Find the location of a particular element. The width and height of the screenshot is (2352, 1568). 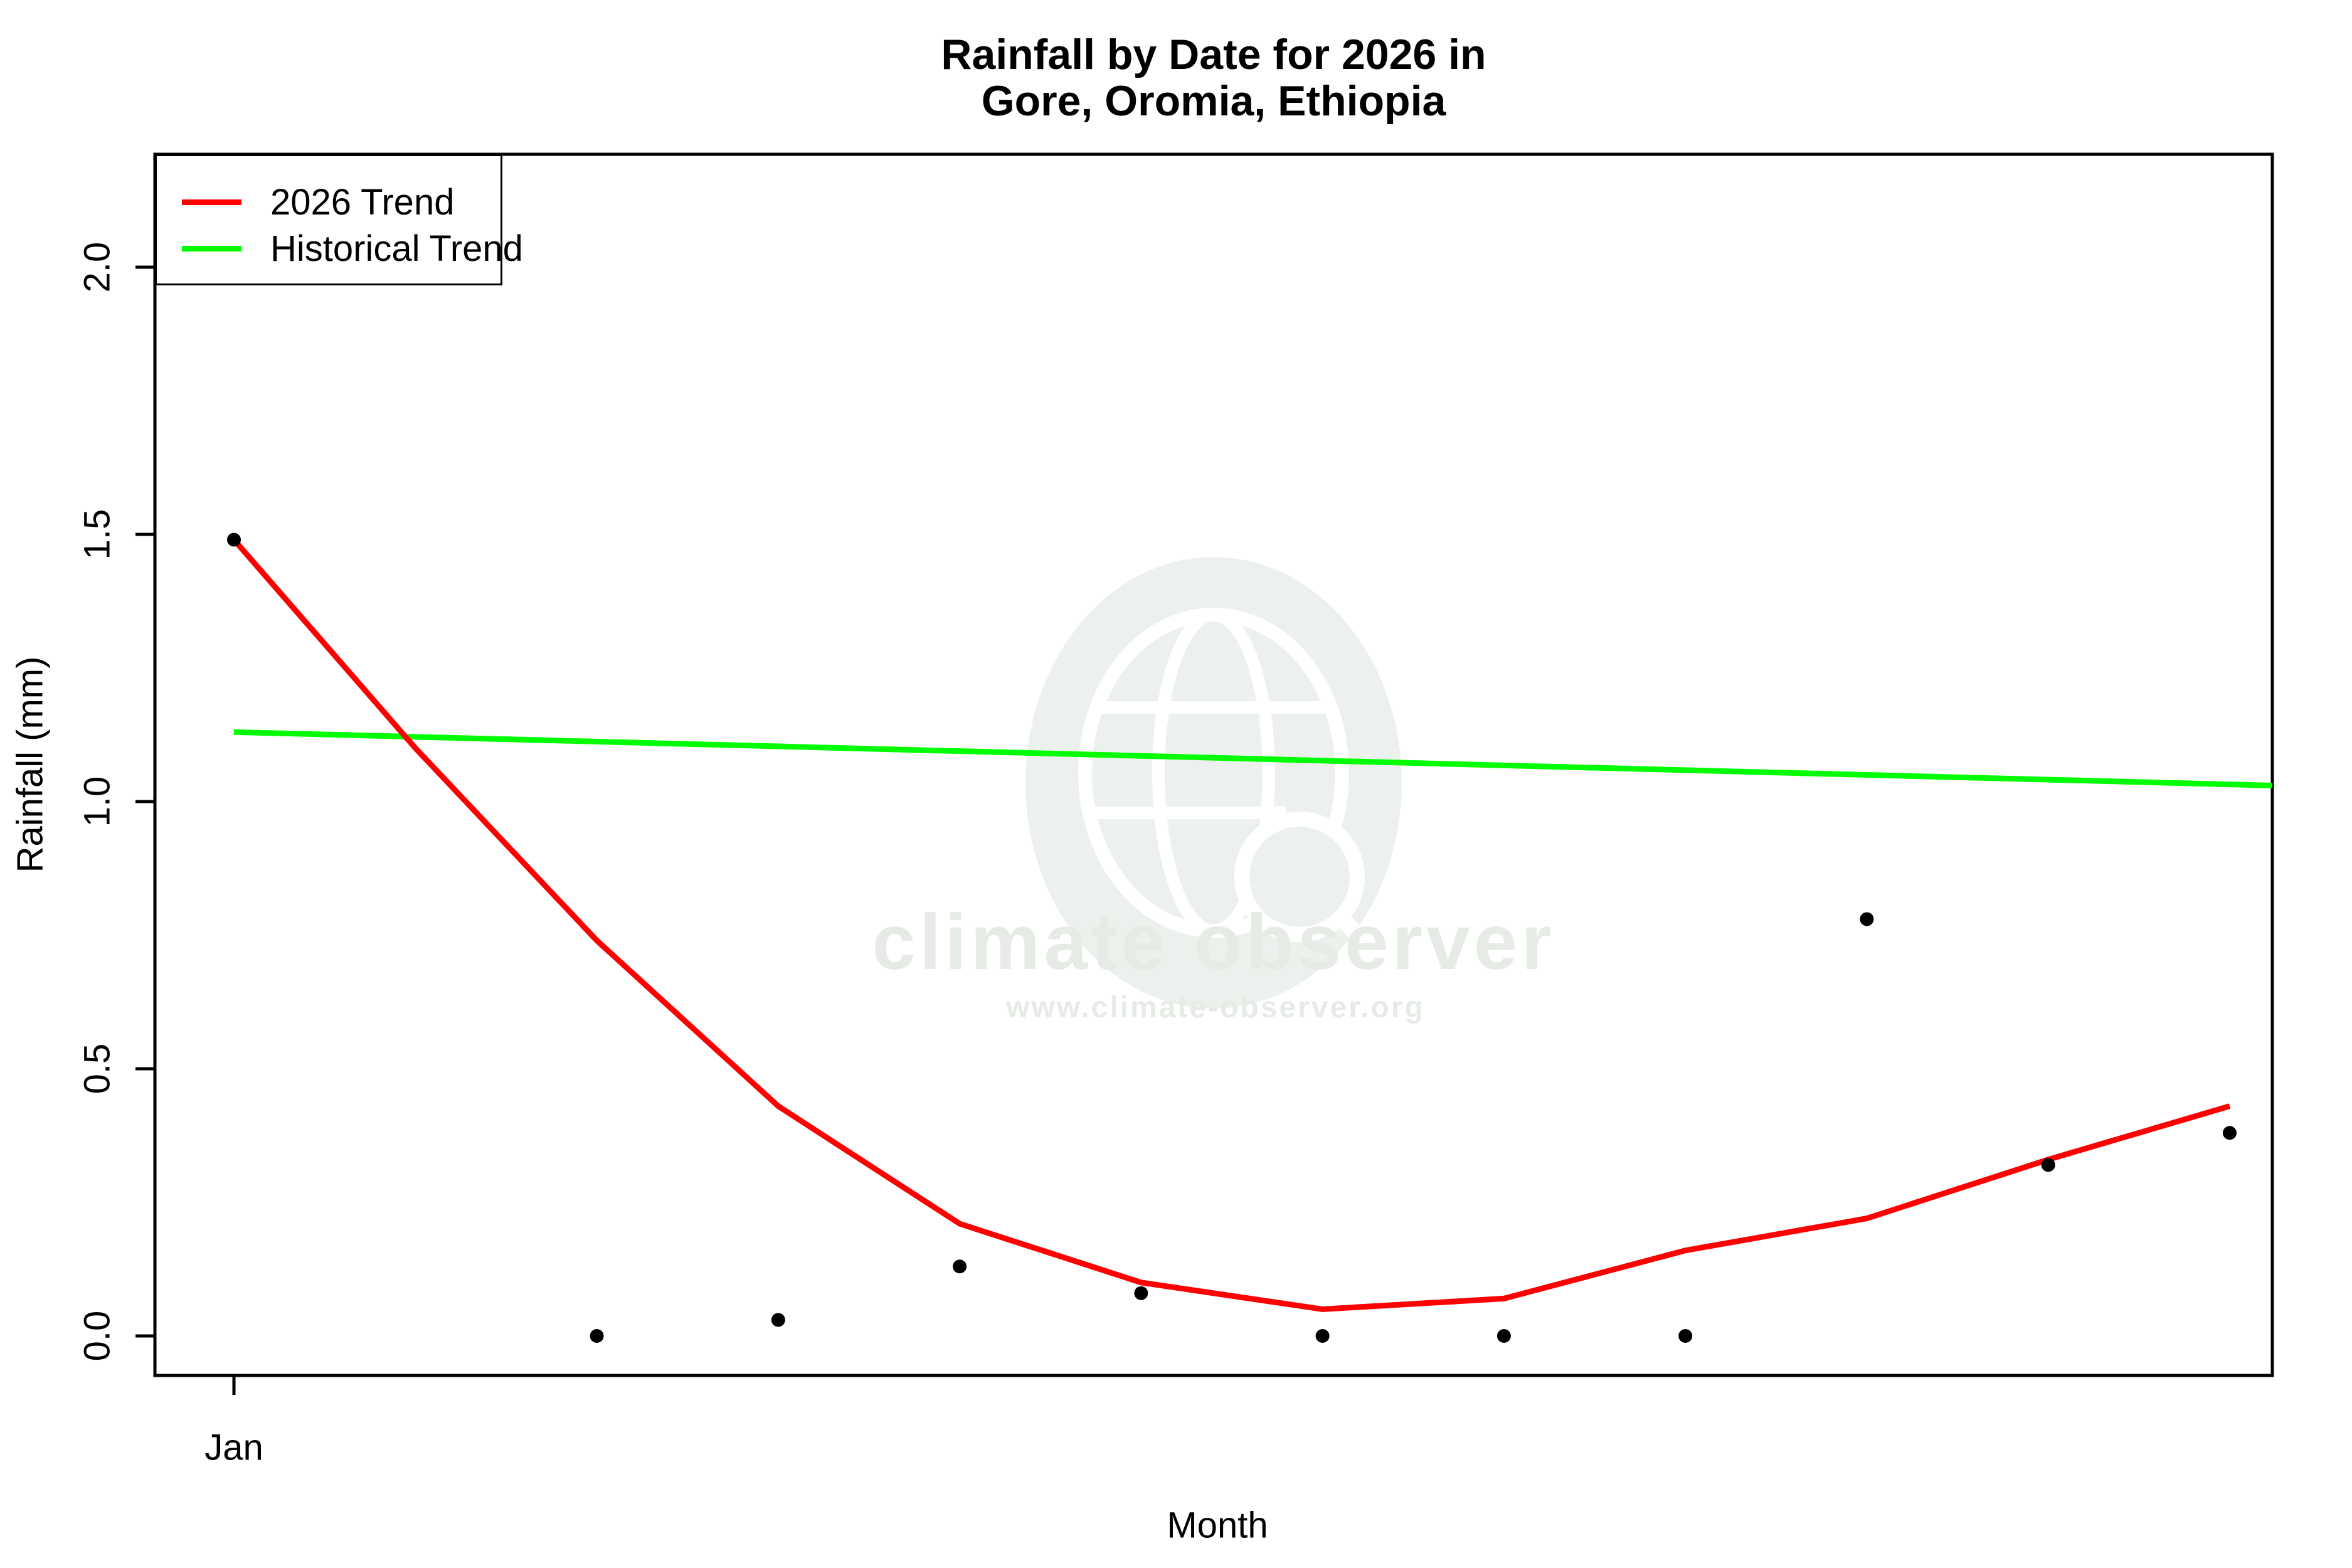

watermark-brand-text: climate observer is located at coordinates (1213, 942).